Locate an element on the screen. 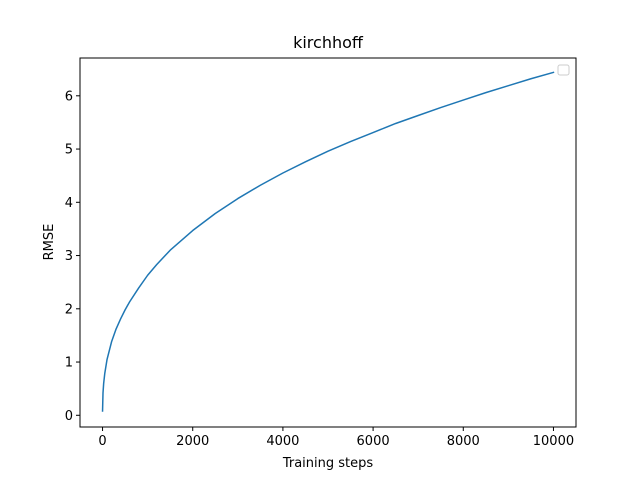 This screenshot has height=485, width=640. y-tick-label: 6 is located at coordinates (69, 96).